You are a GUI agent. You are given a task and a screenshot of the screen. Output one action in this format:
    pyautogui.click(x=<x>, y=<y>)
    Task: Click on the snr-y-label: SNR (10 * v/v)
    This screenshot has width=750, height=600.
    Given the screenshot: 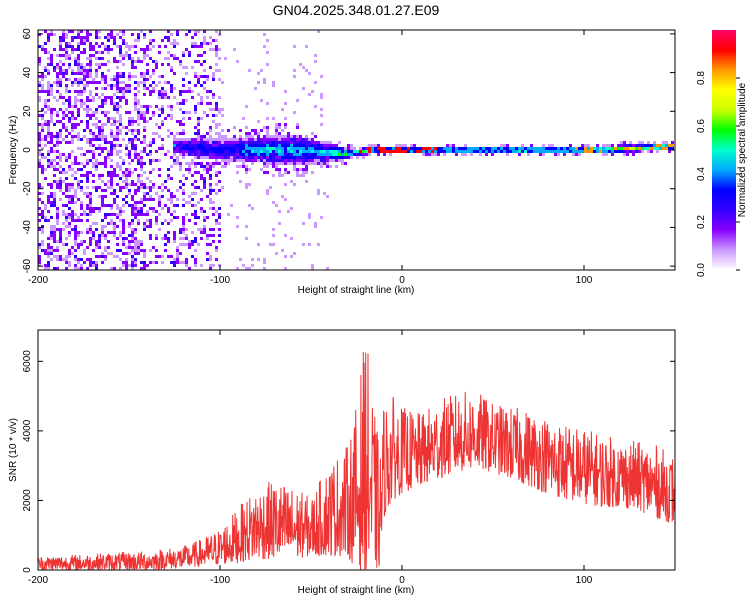 What is the action you would take?
    pyautogui.click(x=13, y=450)
    